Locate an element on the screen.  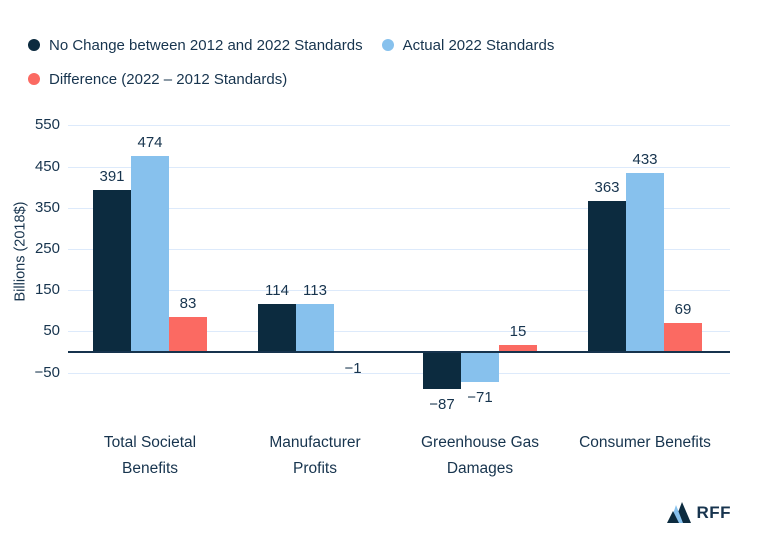
x-axis-zero-line is located at coordinates (399, 352).